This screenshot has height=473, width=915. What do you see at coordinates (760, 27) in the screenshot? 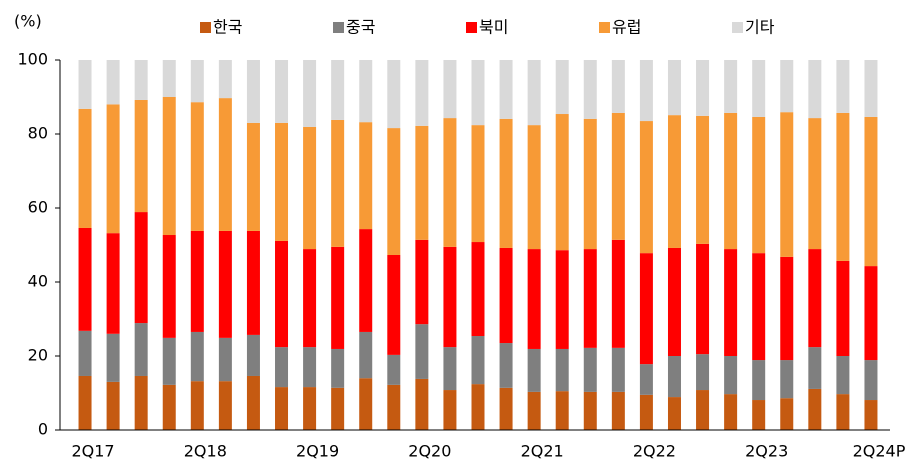
I see `legend-label: 기타` at bounding box center [760, 27].